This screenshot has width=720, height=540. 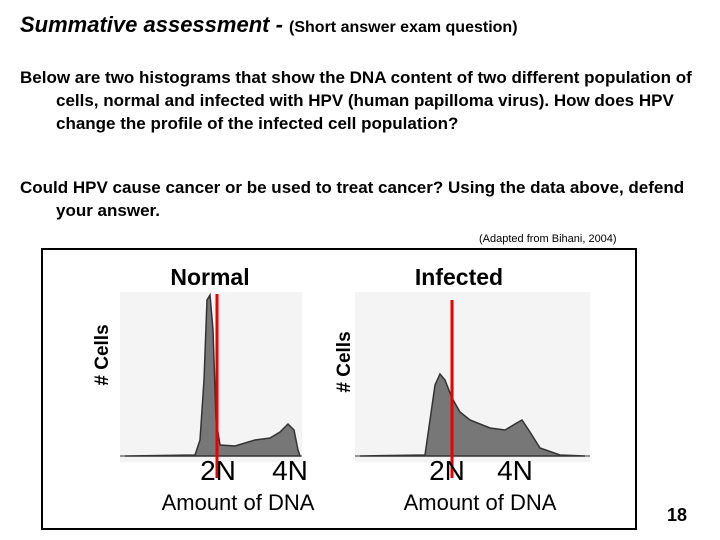 What do you see at coordinates (459, 277) in the screenshot?
I see `panel-title: Infected` at bounding box center [459, 277].